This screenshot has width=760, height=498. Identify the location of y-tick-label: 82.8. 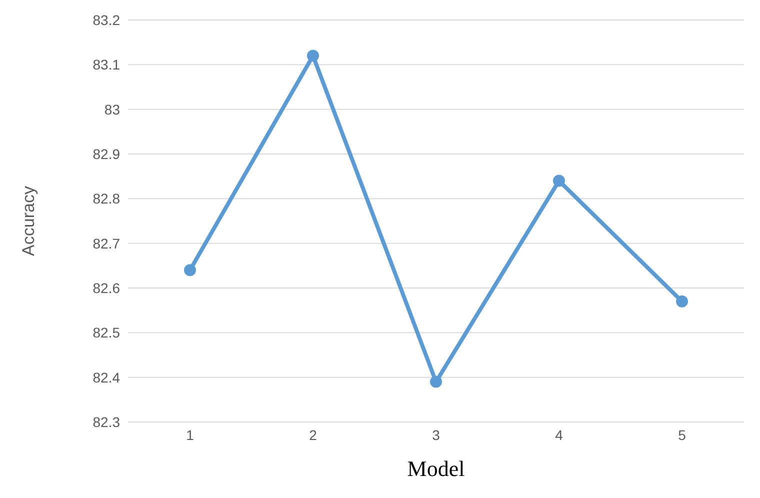
(106, 198).